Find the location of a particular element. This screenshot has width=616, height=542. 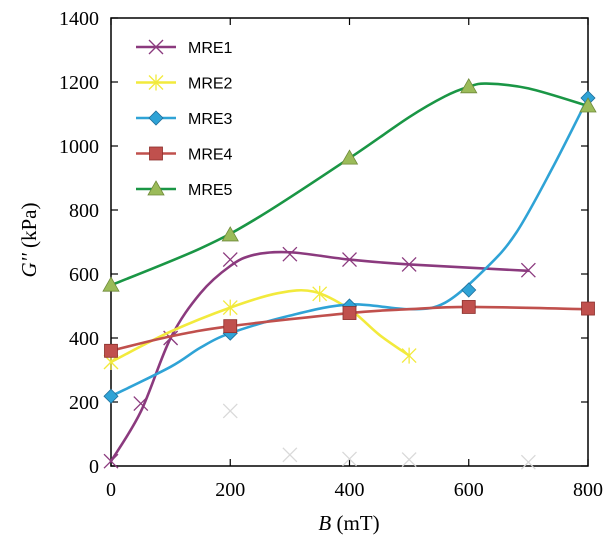

legend-label: MRE1 is located at coordinates (210, 48).